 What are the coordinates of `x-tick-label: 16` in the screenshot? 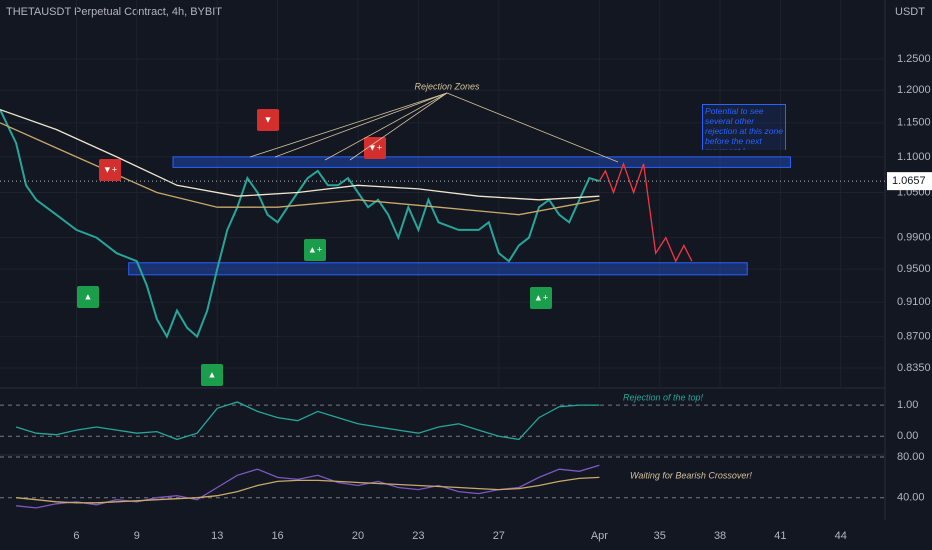 It's located at (277, 536).